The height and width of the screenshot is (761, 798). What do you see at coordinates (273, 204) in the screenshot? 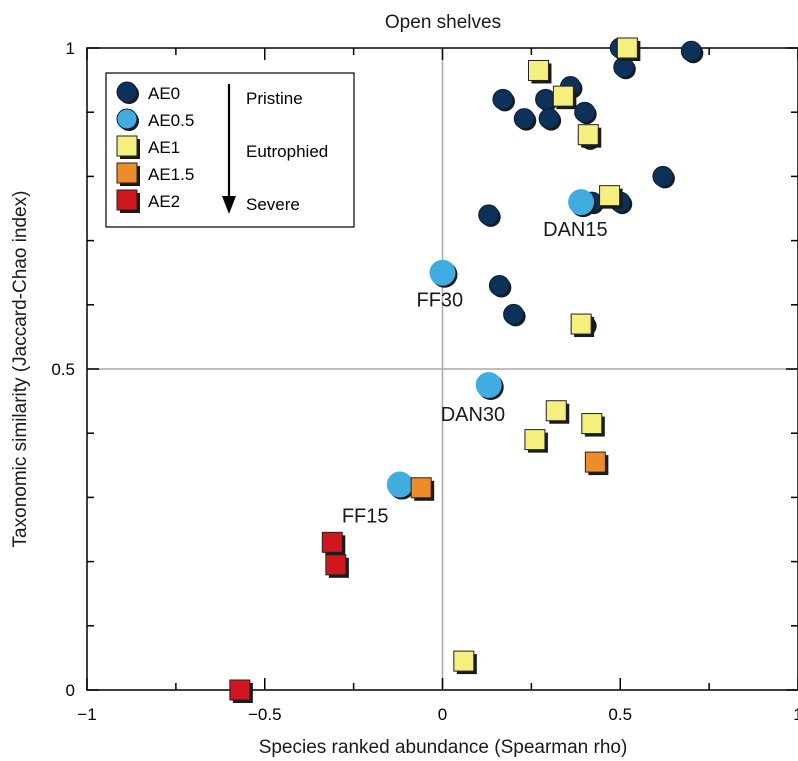
I see `legend-scale-severe: Severe` at bounding box center [273, 204].